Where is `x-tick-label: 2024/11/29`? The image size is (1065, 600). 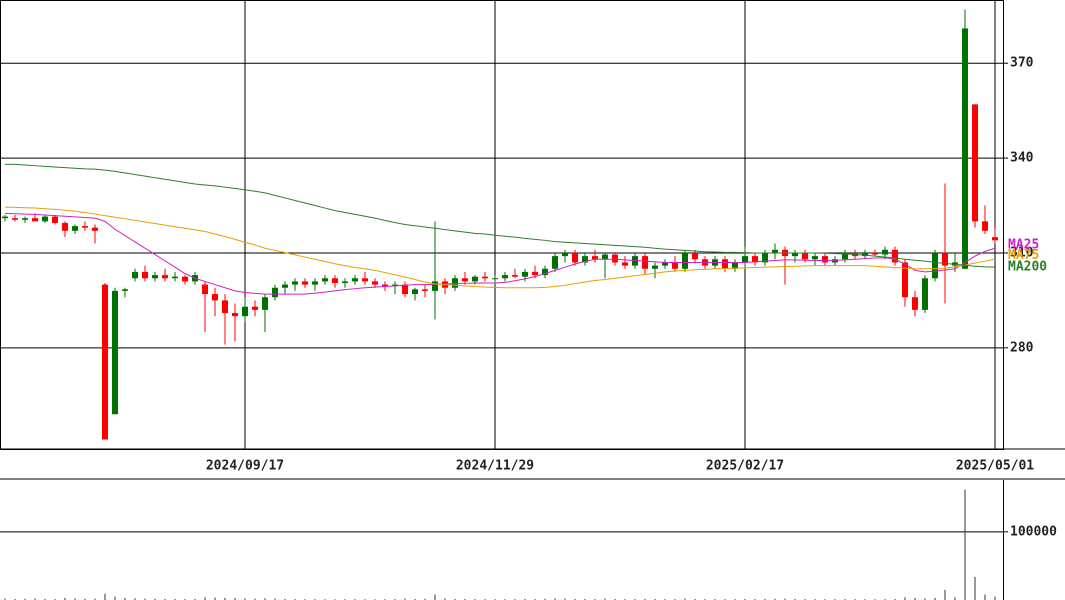
x-tick-label: 2024/11/29 is located at coordinates (495, 466).